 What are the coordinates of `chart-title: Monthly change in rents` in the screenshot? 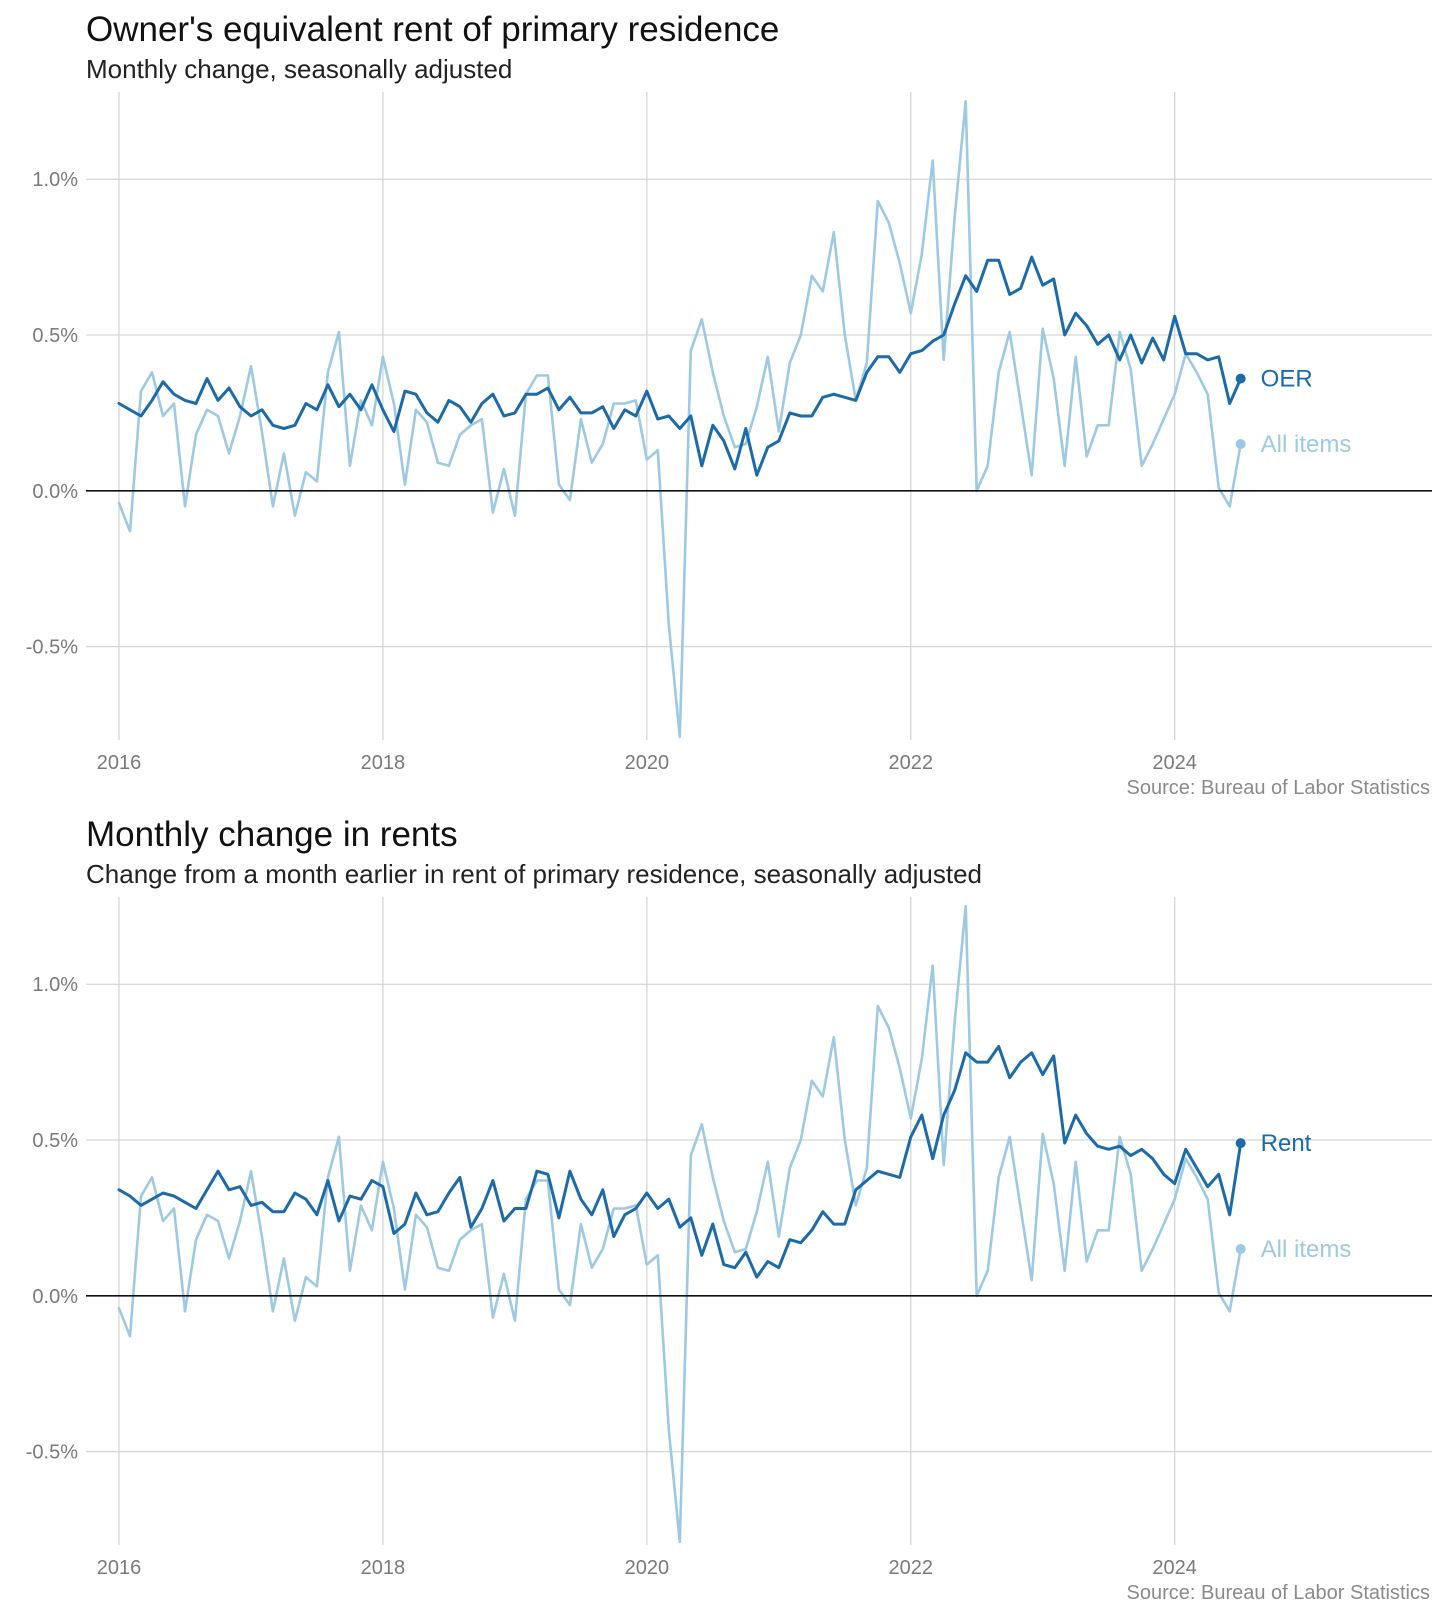 It's located at (272, 834).